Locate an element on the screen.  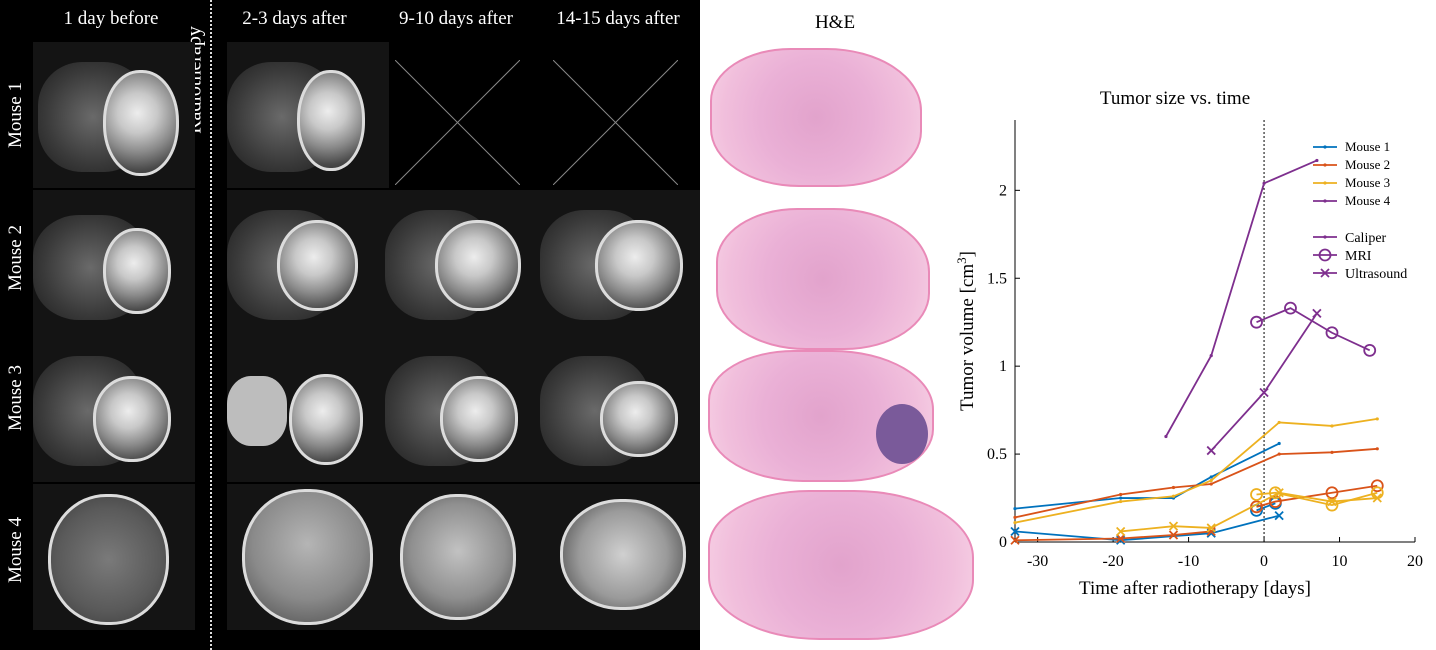
series-mouse-3-ultrasound is located at coordinates (1249, 512).